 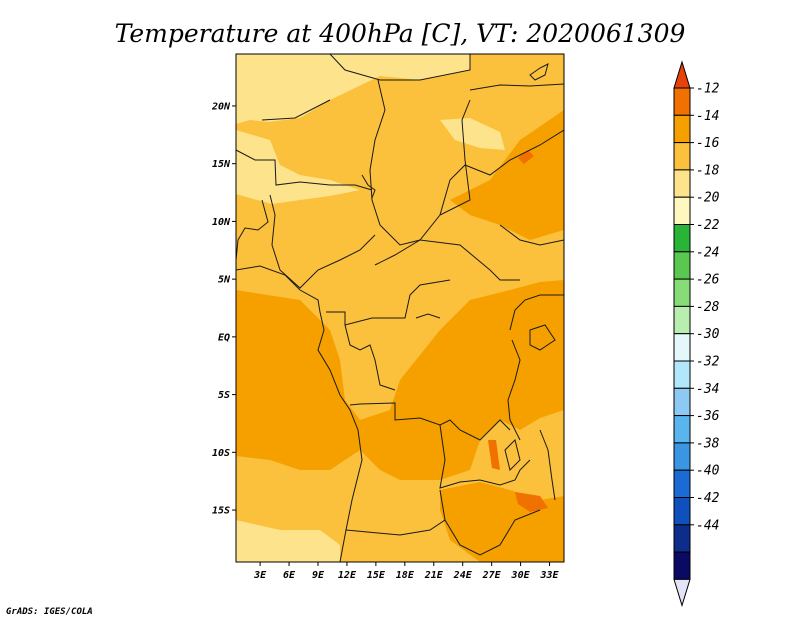 I want to click on colorbar-label-4: -20, so click(x=708, y=198).